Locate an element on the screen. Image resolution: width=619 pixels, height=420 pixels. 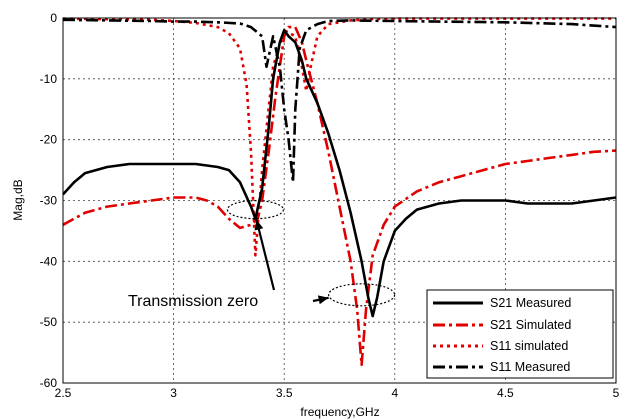
x-tick-label: 4 is located at coordinates (394, 393).